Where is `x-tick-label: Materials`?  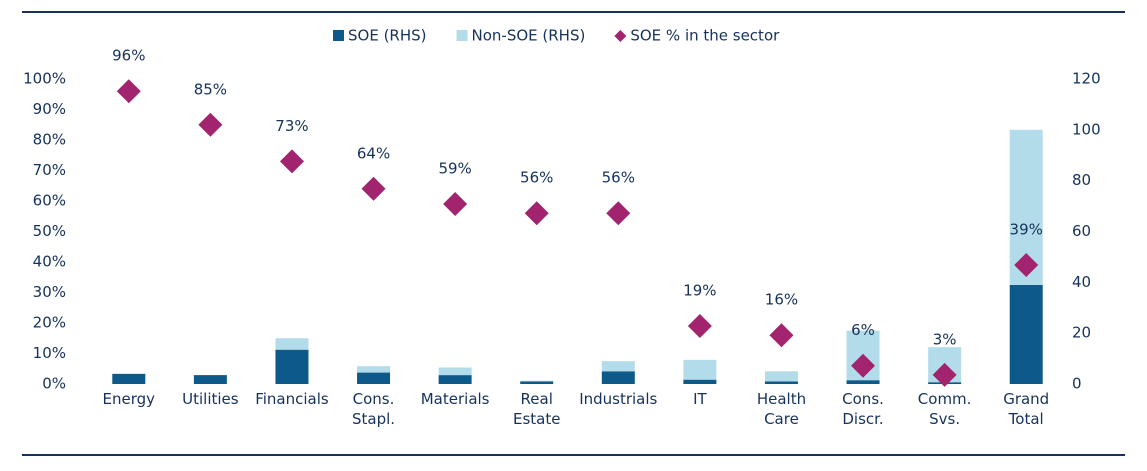 x-tick-label: Materials is located at coordinates (455, 399).